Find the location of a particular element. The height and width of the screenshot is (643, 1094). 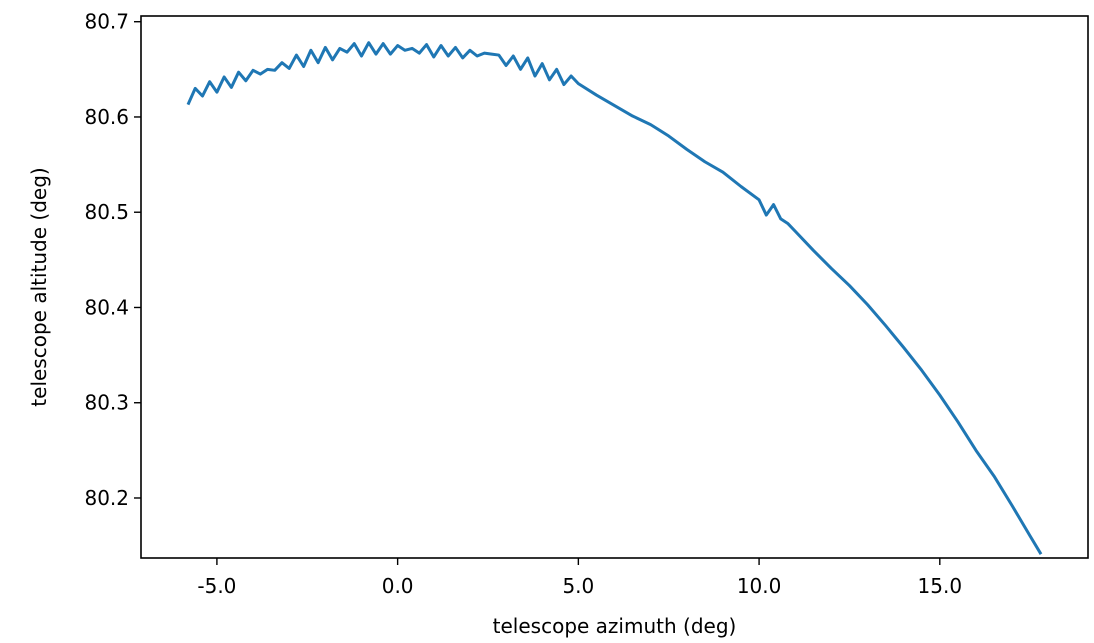

x-tick-label: -5.0 is located at coordinates (216, 586).